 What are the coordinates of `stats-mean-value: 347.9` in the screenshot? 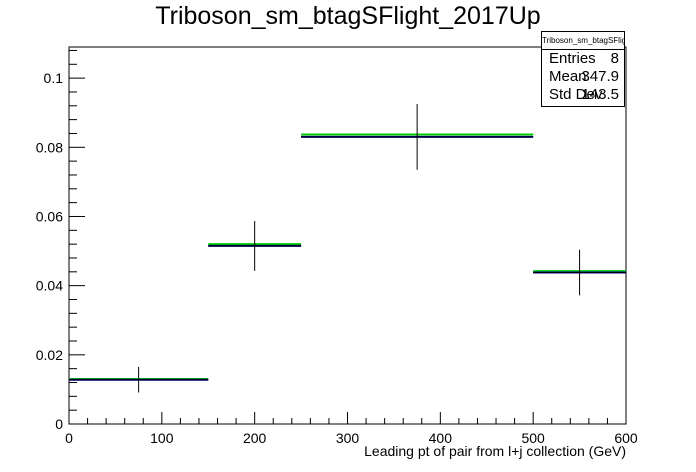 It's located at (600, 76).